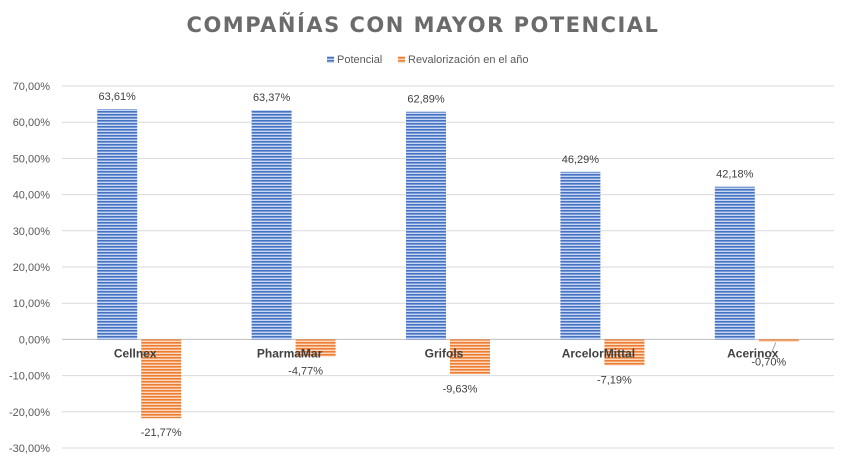 The width and height of the screenshot is (847, 465). Describe the element at coordinates (32, 87) in the screenshot. I see `y-tick-label: 70,00%` at that location.